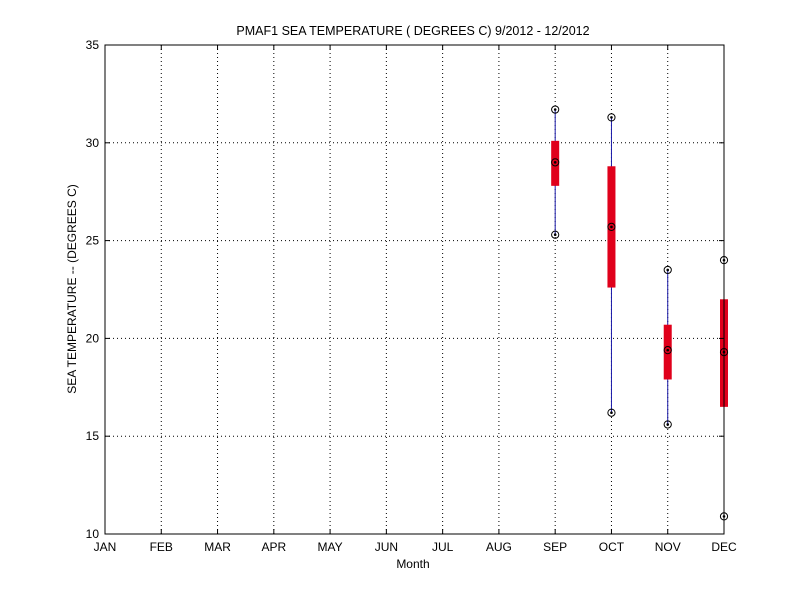  What do you see at coordinates (668, 547) in the screenshot?
I see `x-tick-label: NOV` at bounding box center [668, 547].